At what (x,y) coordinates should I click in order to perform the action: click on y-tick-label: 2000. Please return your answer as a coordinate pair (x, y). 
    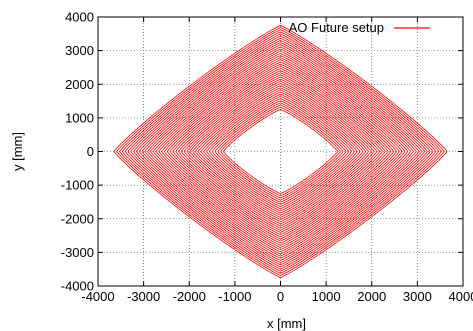
    Looking at the image, I should click on (79, 84).